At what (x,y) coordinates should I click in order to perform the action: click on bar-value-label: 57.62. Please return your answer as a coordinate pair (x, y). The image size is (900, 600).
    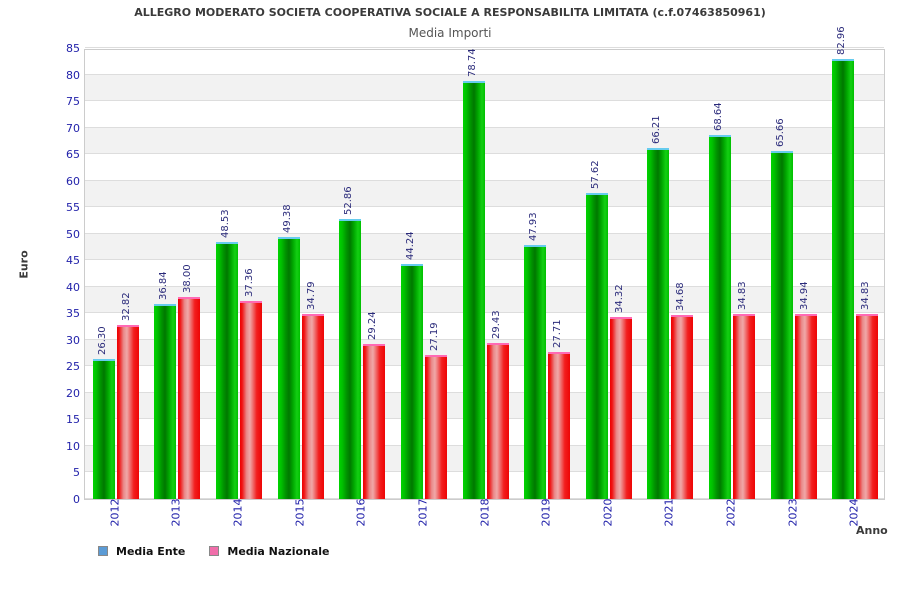
    Looking at the image, I should click on (595, 175).